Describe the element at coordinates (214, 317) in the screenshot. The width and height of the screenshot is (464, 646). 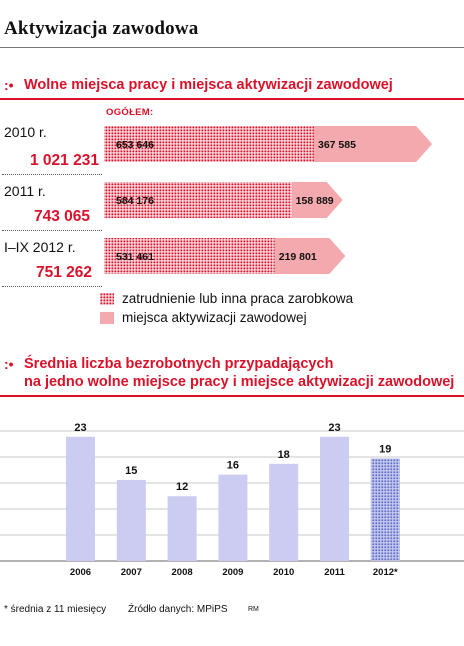
I see `legend-label-activation: miejsca aktywizacji zawodowej` at that location.